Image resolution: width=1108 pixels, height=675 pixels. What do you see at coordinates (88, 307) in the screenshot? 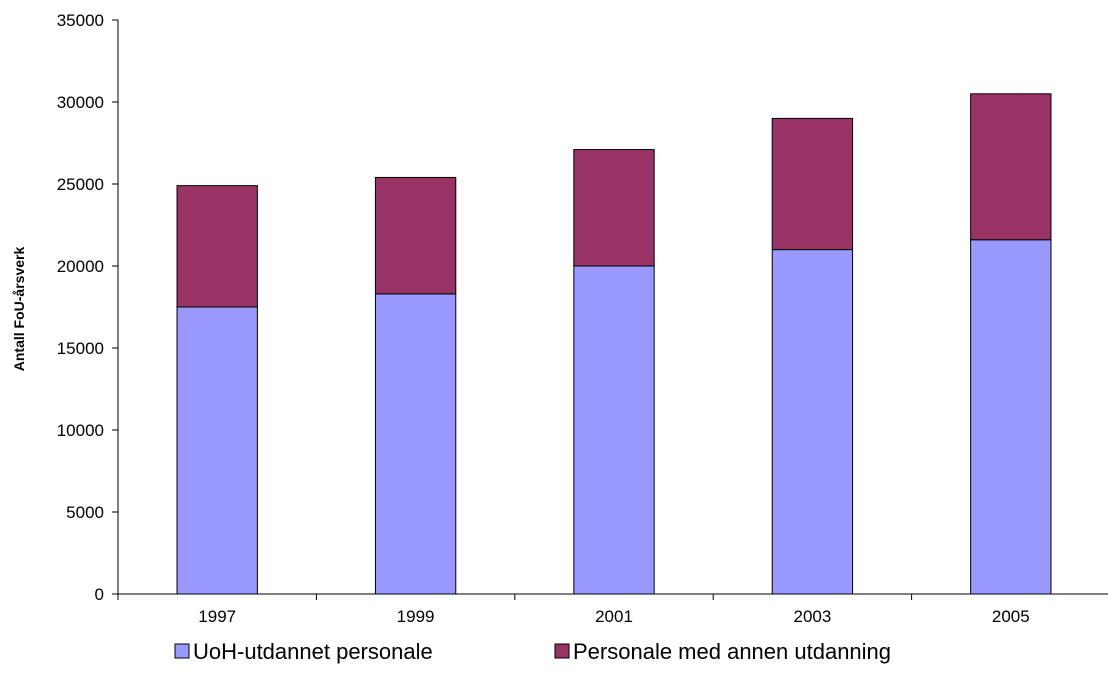
I see `y-axis: 0 5000 10000 15000 20000 25000 30000 35000` at bounding box center [88, 307].